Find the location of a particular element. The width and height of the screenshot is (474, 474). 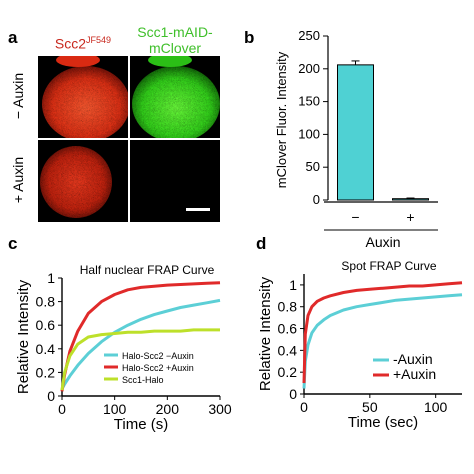

scc1-nucleus-image is located at coordinates (176, 97).